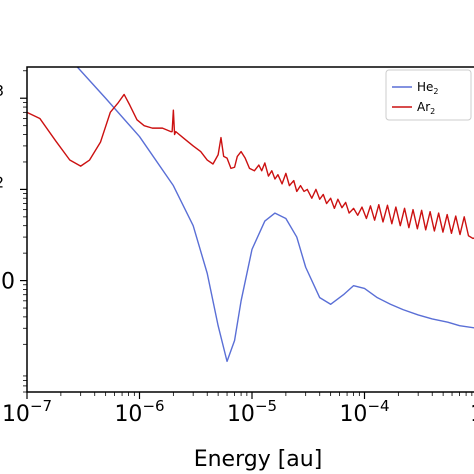 This screenshot has width=474, height=474. What do you see at coordinates (27, 412) in the screenshot?
I see `x-tick-label: 10⁻⁷` at bounding box center [27, 412].